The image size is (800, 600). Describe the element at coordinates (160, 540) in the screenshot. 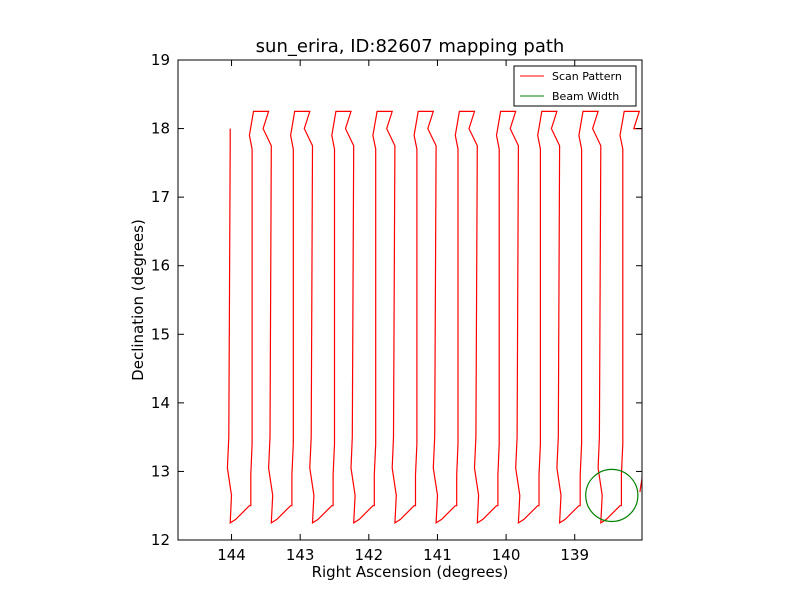

I see `y-tick-label: 12` at that location.